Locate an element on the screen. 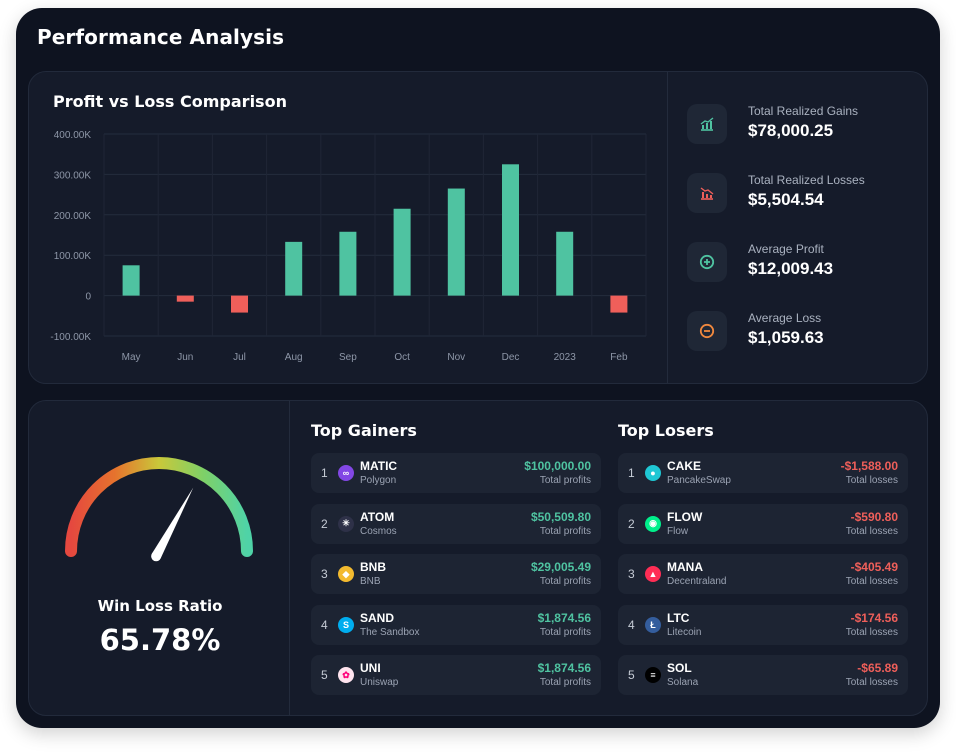  amount-value: $50,509.80 is located at coordinates (560, 516).